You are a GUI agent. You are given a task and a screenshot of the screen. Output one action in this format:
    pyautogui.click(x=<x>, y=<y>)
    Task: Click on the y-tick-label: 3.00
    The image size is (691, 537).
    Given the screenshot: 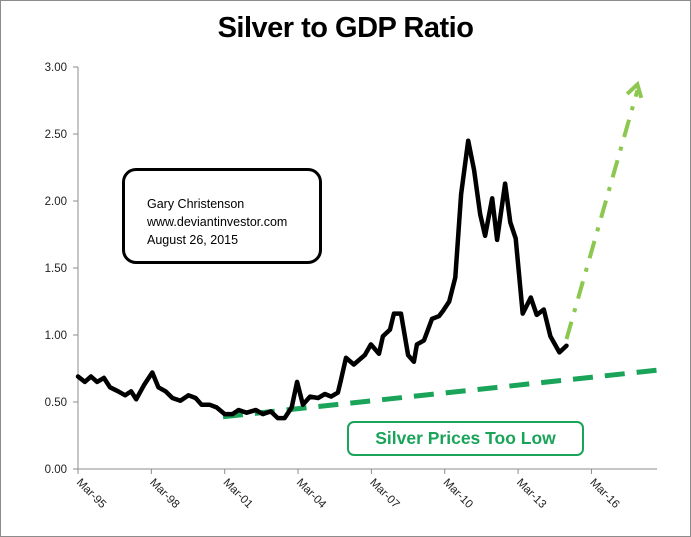 What is the action you would take?
    pyautogui.click(x=56, y=68)
    